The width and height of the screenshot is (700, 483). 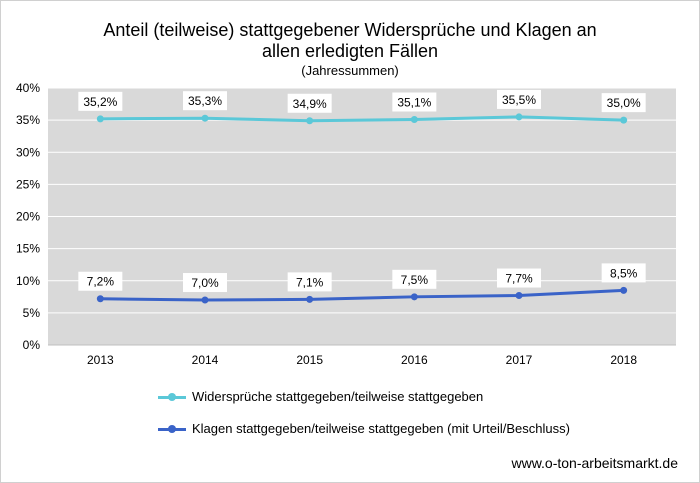 I want to click on y-tick-label-0: 0%, so click(x=32, y=345).